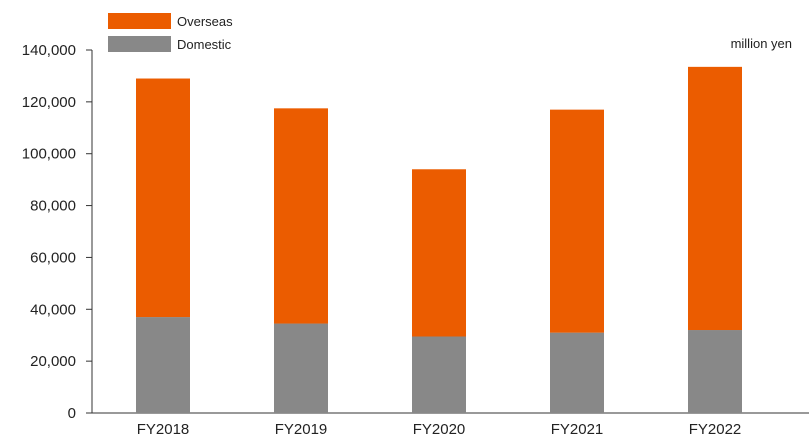  What do you see at coordinates (715, 371) in the screenshot?
I see `bar-domestic-fy2022` at bounding box center [715, 371].